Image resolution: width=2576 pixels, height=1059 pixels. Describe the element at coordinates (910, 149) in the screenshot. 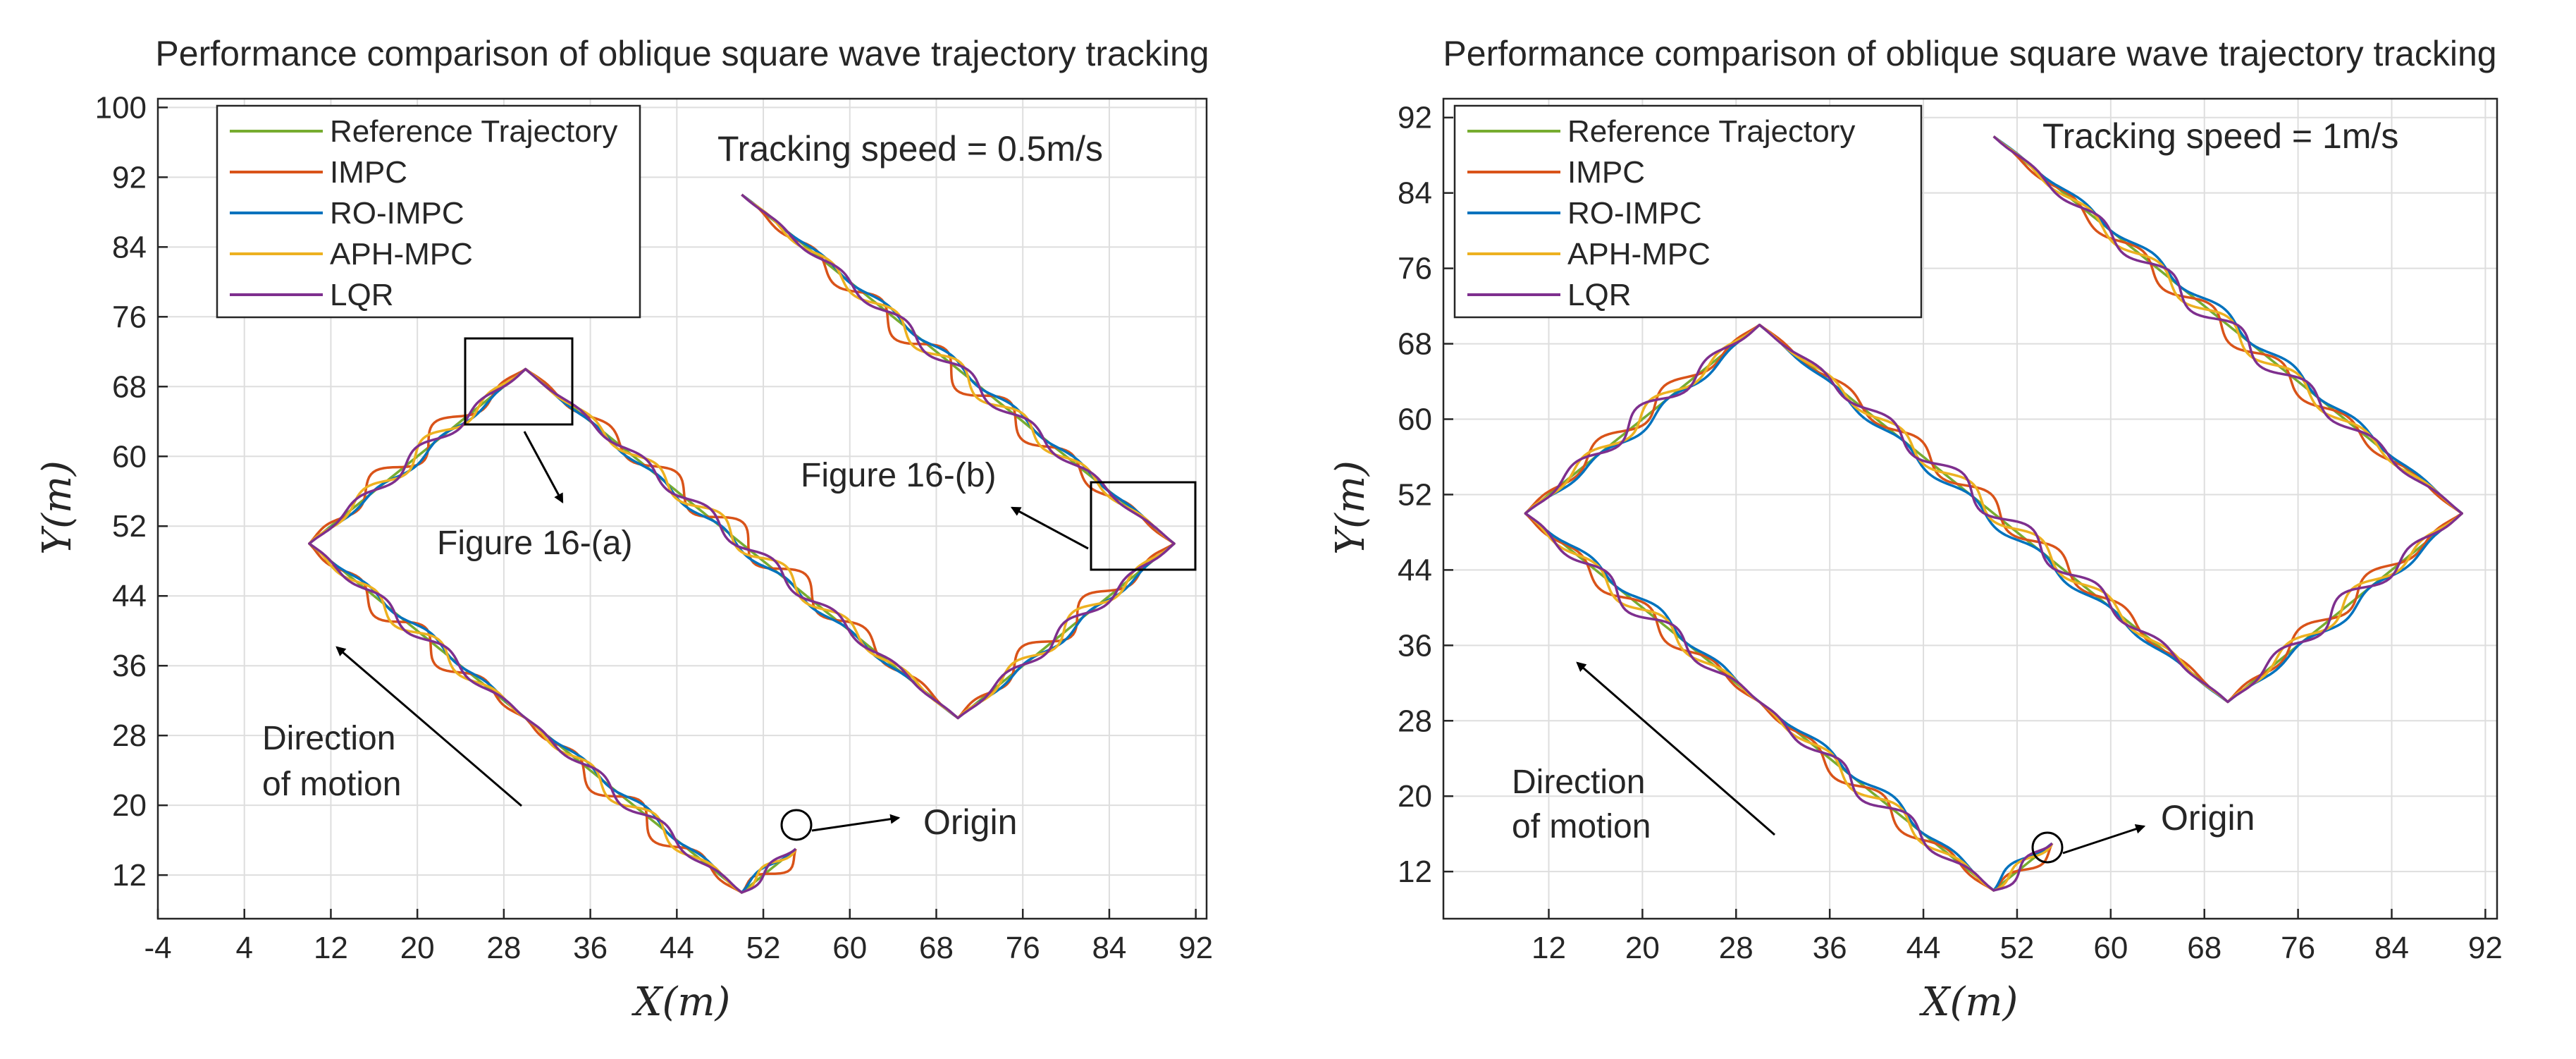

I see `speed-label-left: Tracking speed = 0.5m/s` at that location.